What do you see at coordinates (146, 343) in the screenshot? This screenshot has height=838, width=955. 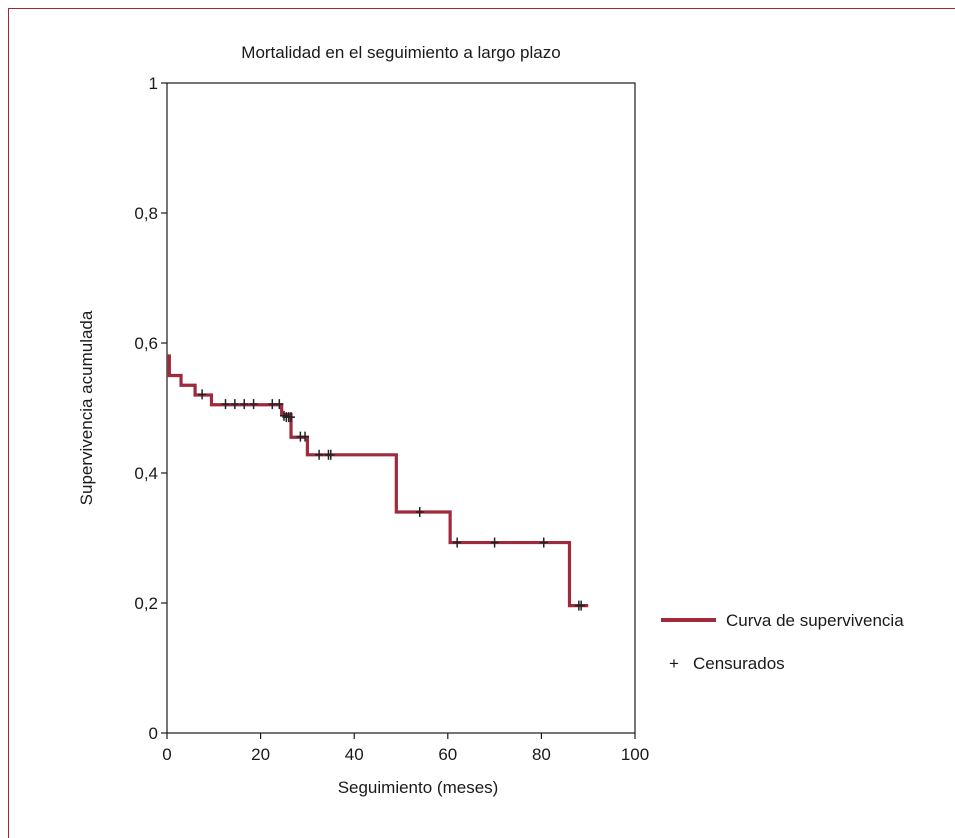 I see `y-tick-label: 0,6` at bounding box center [146, 343].